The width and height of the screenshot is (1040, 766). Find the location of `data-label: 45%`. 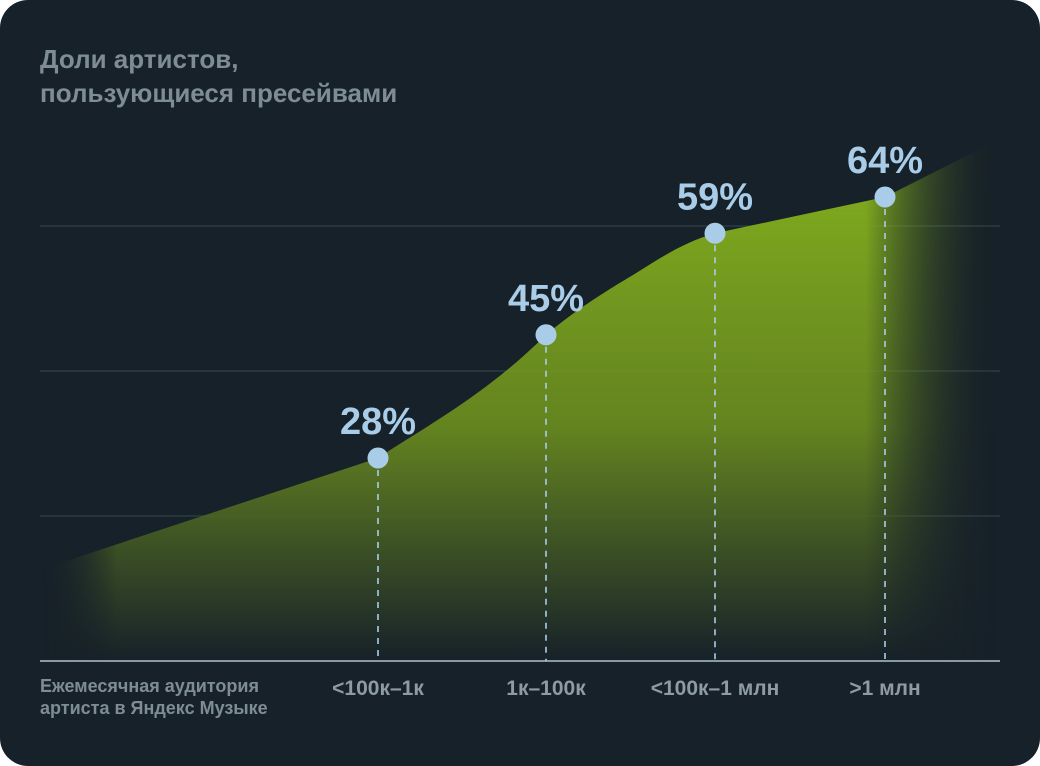

data-label: 45% is located at coordinates (546, 299).